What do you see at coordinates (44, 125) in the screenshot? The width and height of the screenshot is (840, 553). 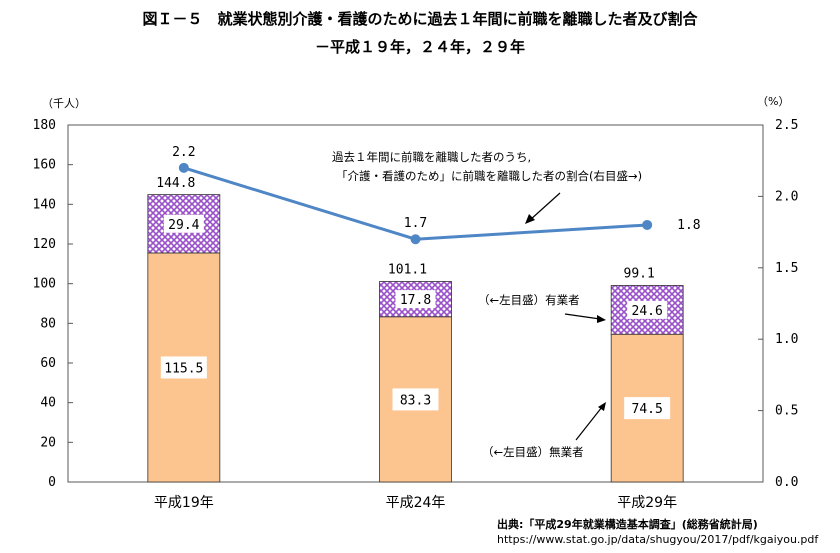 I see `left-axis-tick-label: 180` at bounding box center [44, 125].